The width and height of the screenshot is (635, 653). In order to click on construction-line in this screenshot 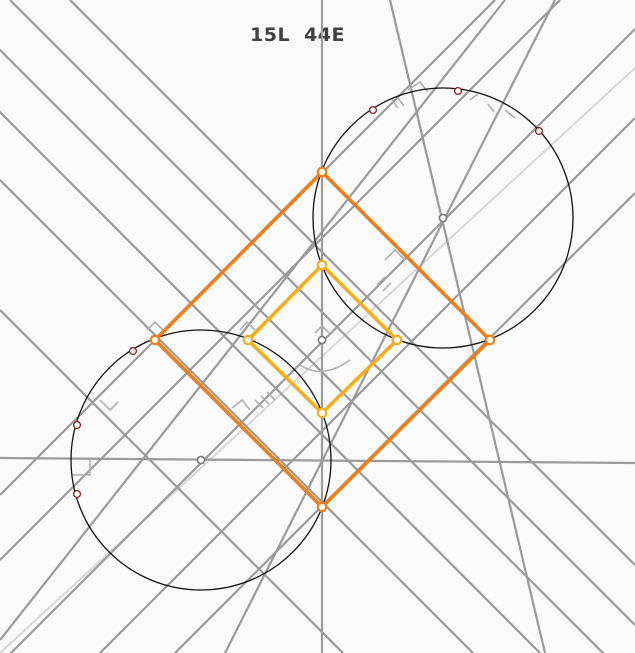, I will do `click(317, 460)`.